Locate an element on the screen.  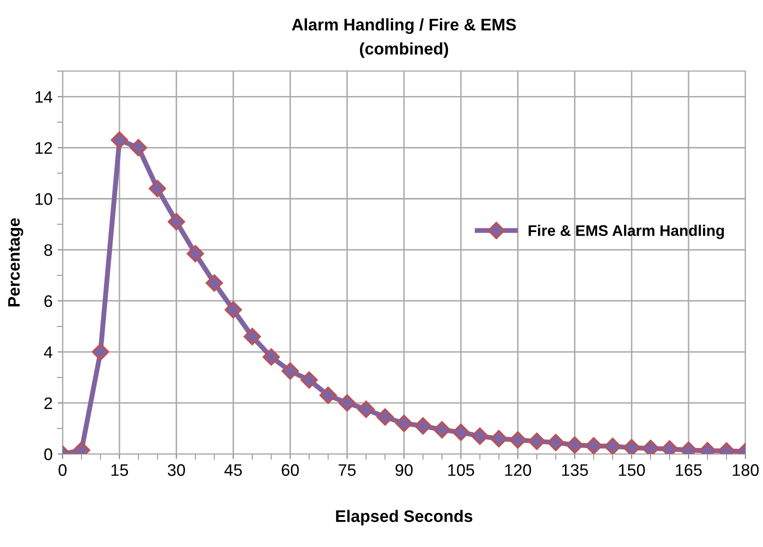
y-tick-label: 0 is located at coordinates (48, 454).